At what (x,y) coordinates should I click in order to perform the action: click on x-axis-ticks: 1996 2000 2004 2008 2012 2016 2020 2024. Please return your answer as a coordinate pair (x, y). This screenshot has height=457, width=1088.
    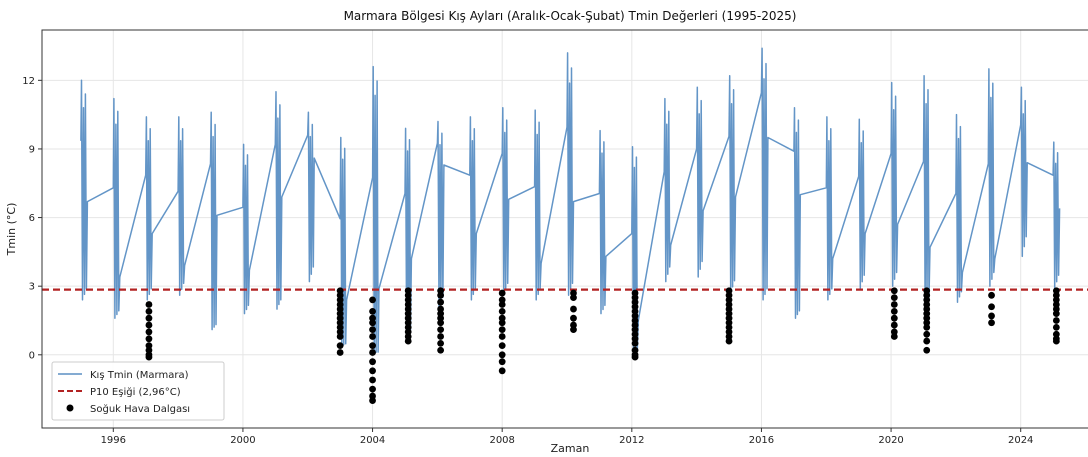
    Looking at the image, I should click on (567, 437).